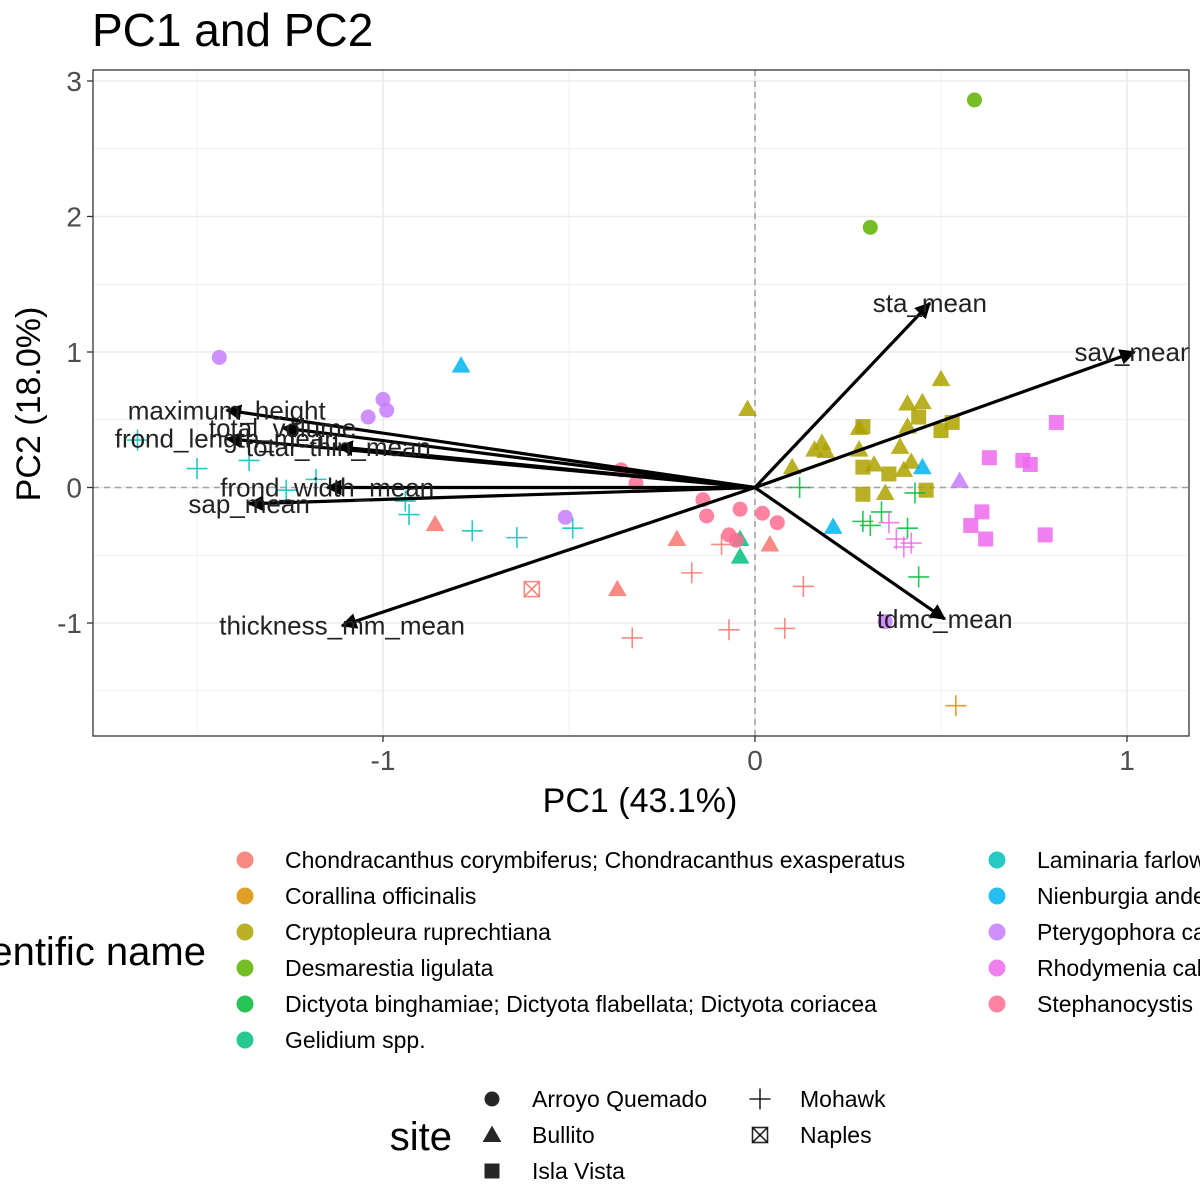 The height and width of the screenshot is (1200, 1200). Describe the element at coordinates (338, 447) in the screenshot. I see `loading-label: total_thin_mean` at that location.